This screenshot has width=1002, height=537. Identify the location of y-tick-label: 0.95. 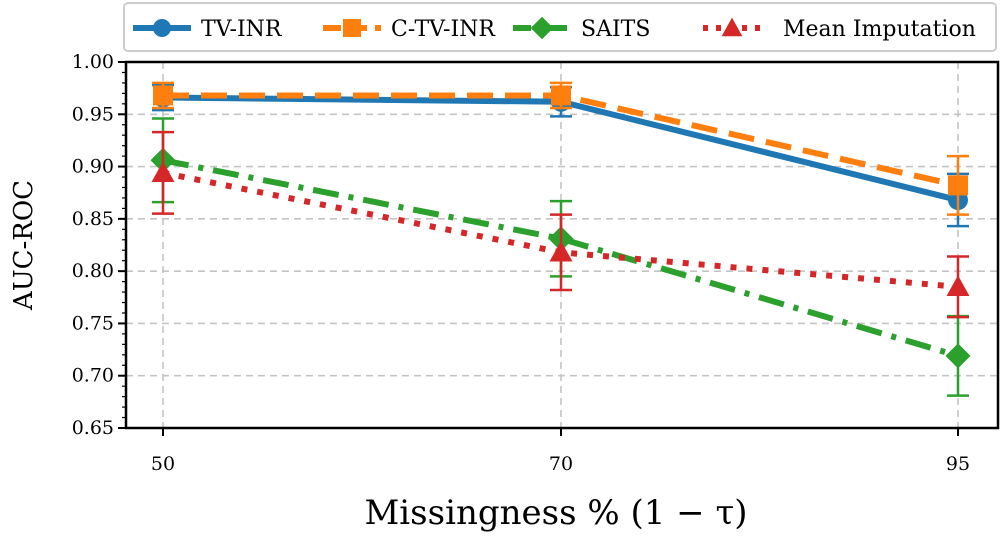
(93, 114).